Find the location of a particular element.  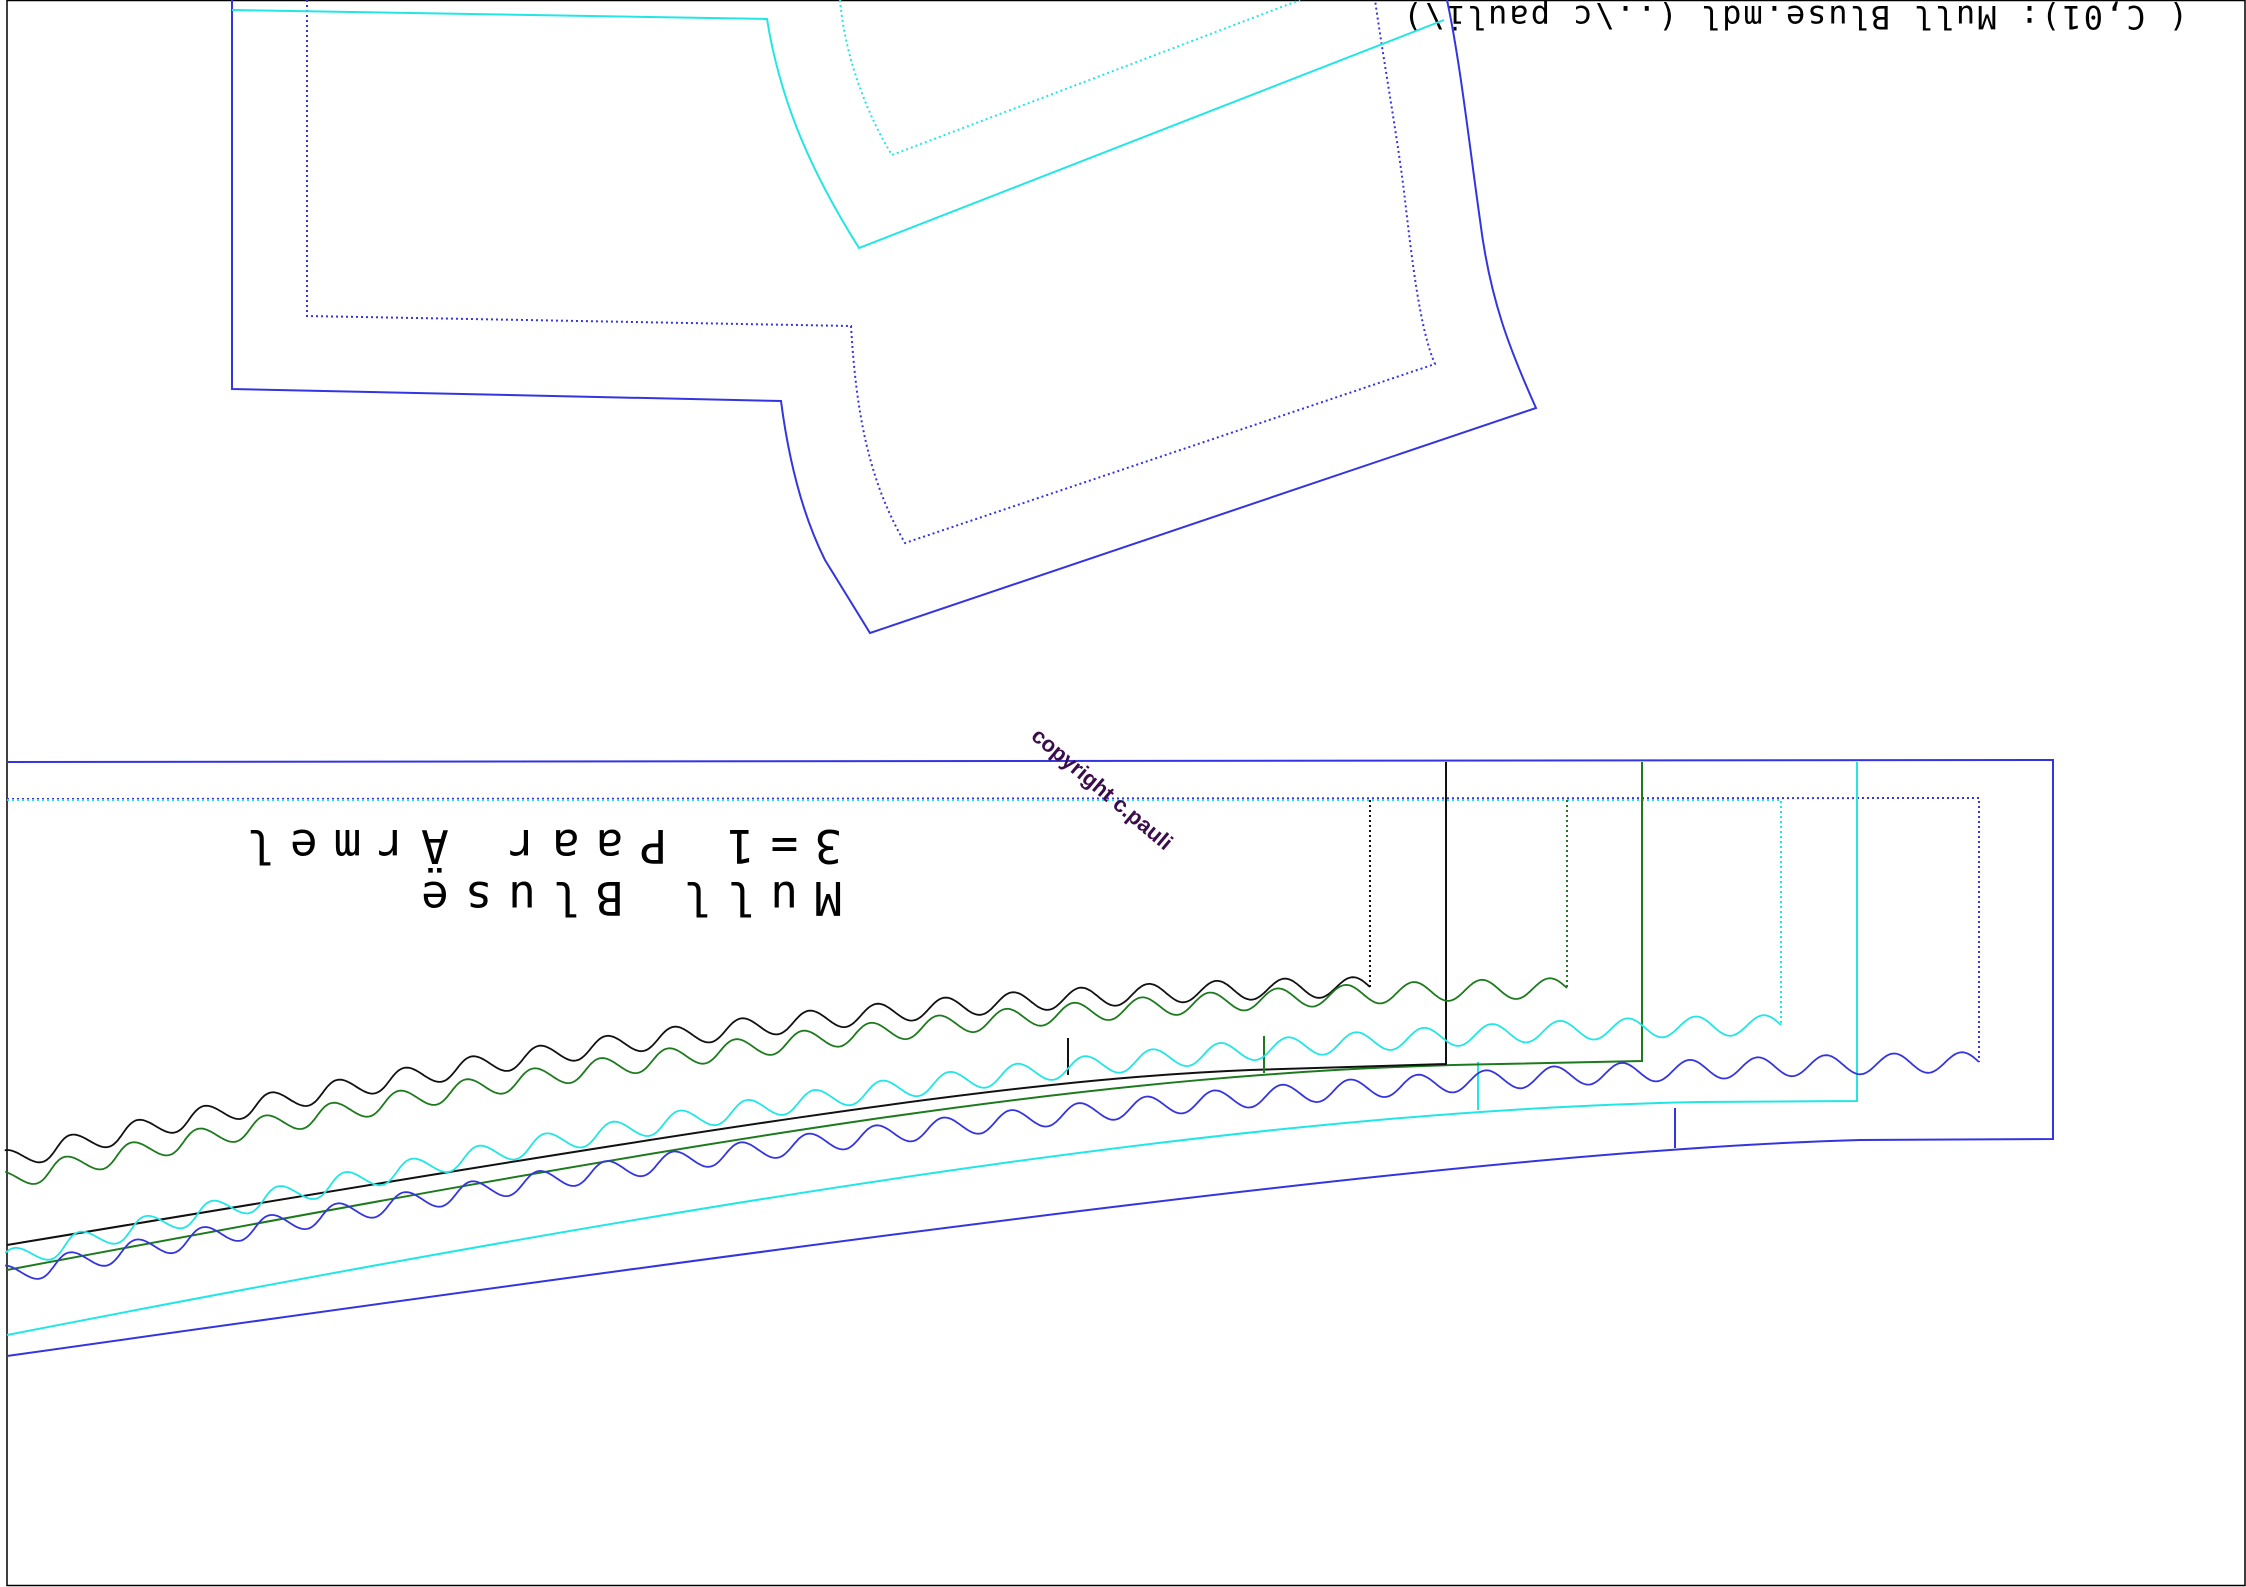

top-piece-facing-seam is located at coordinates (1070, 78).